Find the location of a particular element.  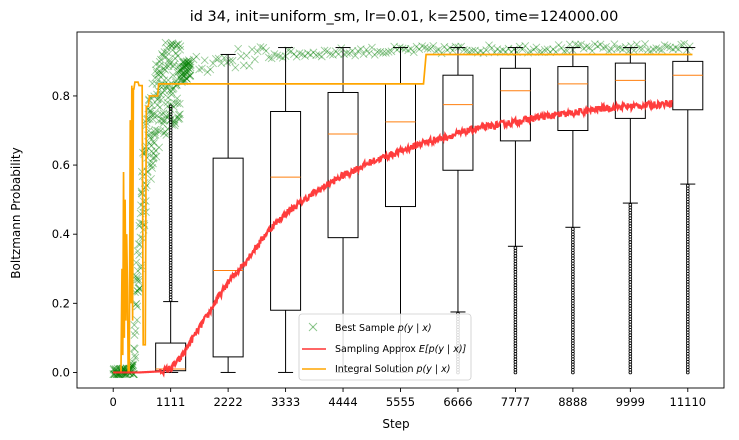

legend-label-best-sample-main: Best Sample is located at coordinates (366, 328).